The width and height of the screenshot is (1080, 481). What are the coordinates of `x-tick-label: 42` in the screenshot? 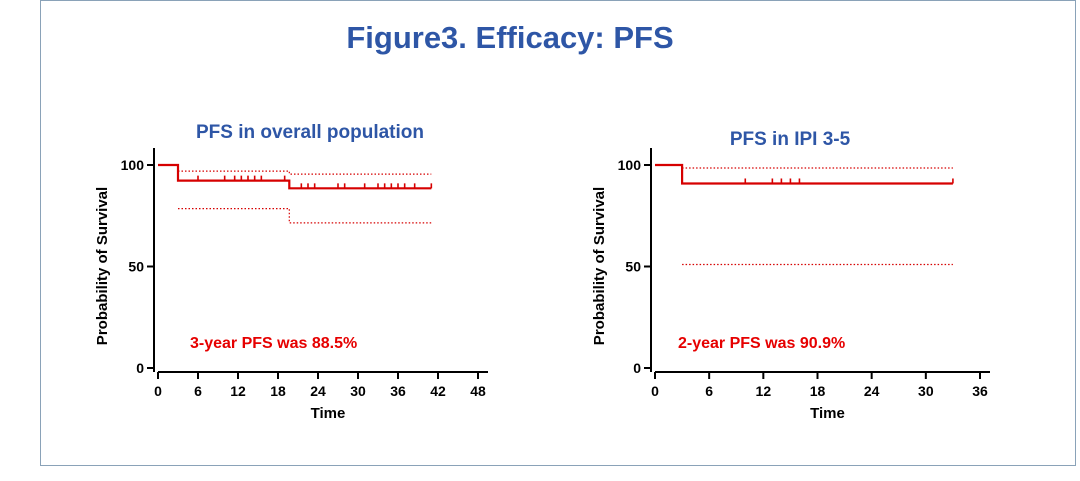 It's located at (438, 391).